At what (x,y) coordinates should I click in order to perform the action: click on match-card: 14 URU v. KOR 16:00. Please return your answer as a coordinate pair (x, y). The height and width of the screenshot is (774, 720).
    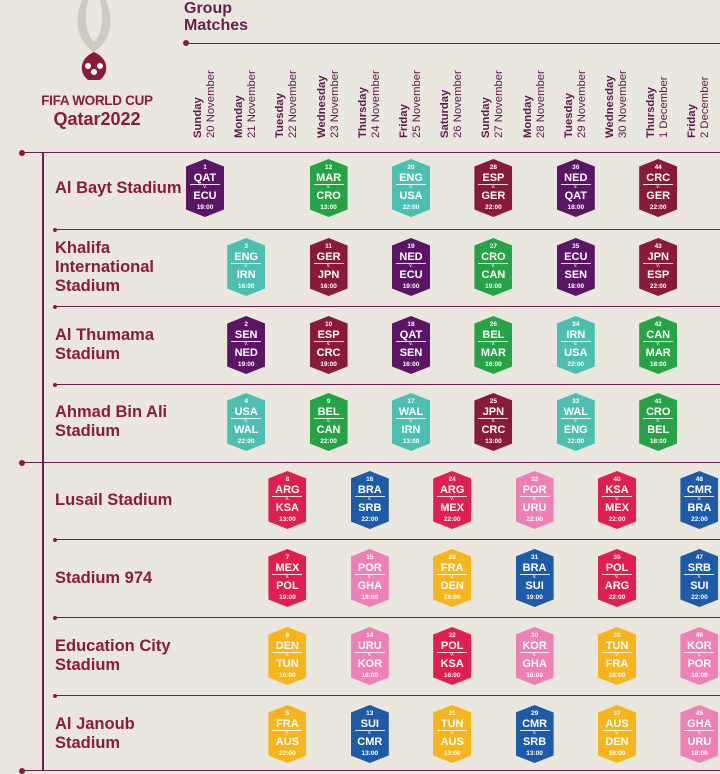
    Looking at the image, I should click on (369, 656).